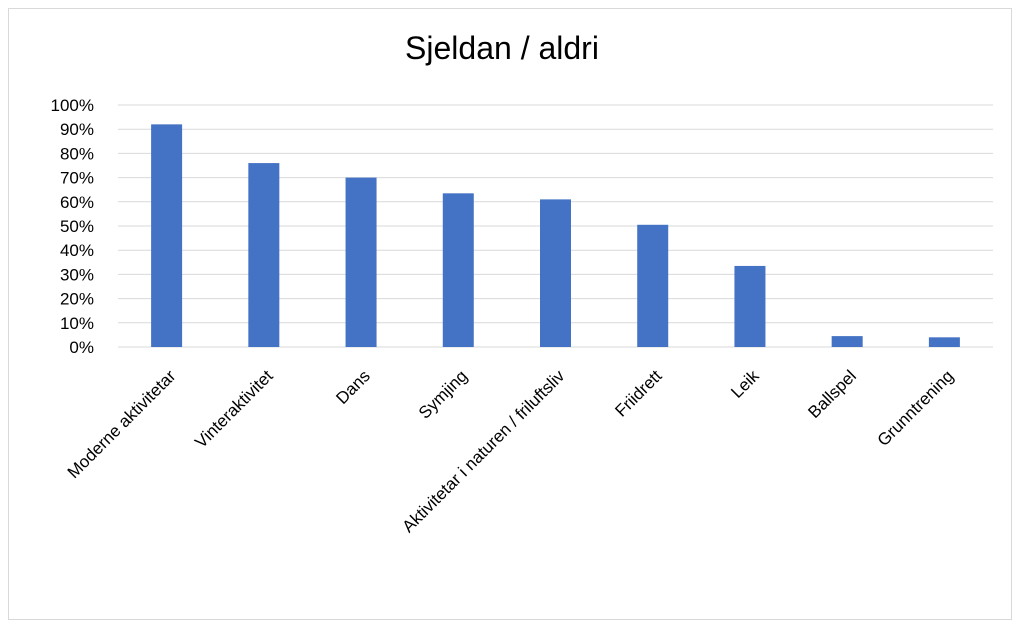  What do you see at coordinates (81, 347) in the screenshot?
I see `y-tick-label: 0%` at bounding box center [81, 347].